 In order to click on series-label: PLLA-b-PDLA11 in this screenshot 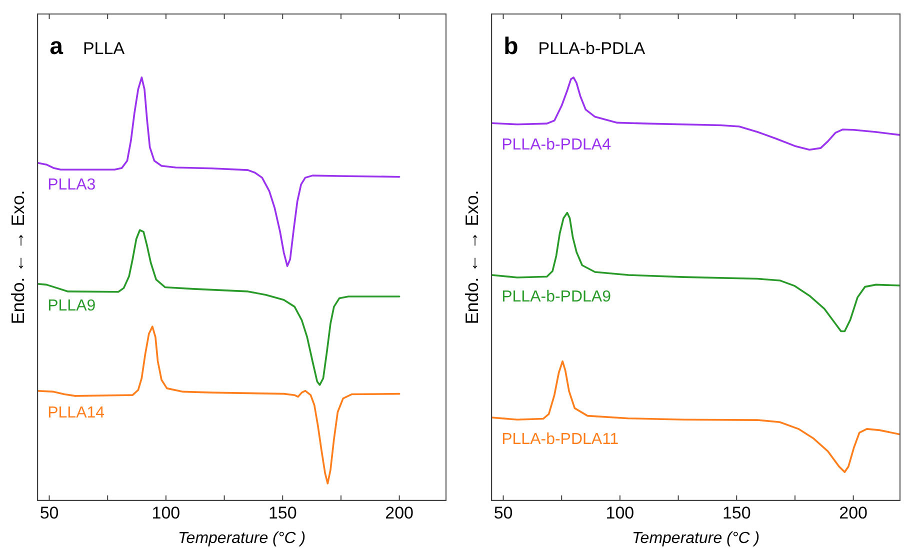, I will do `click(560, 439)`.